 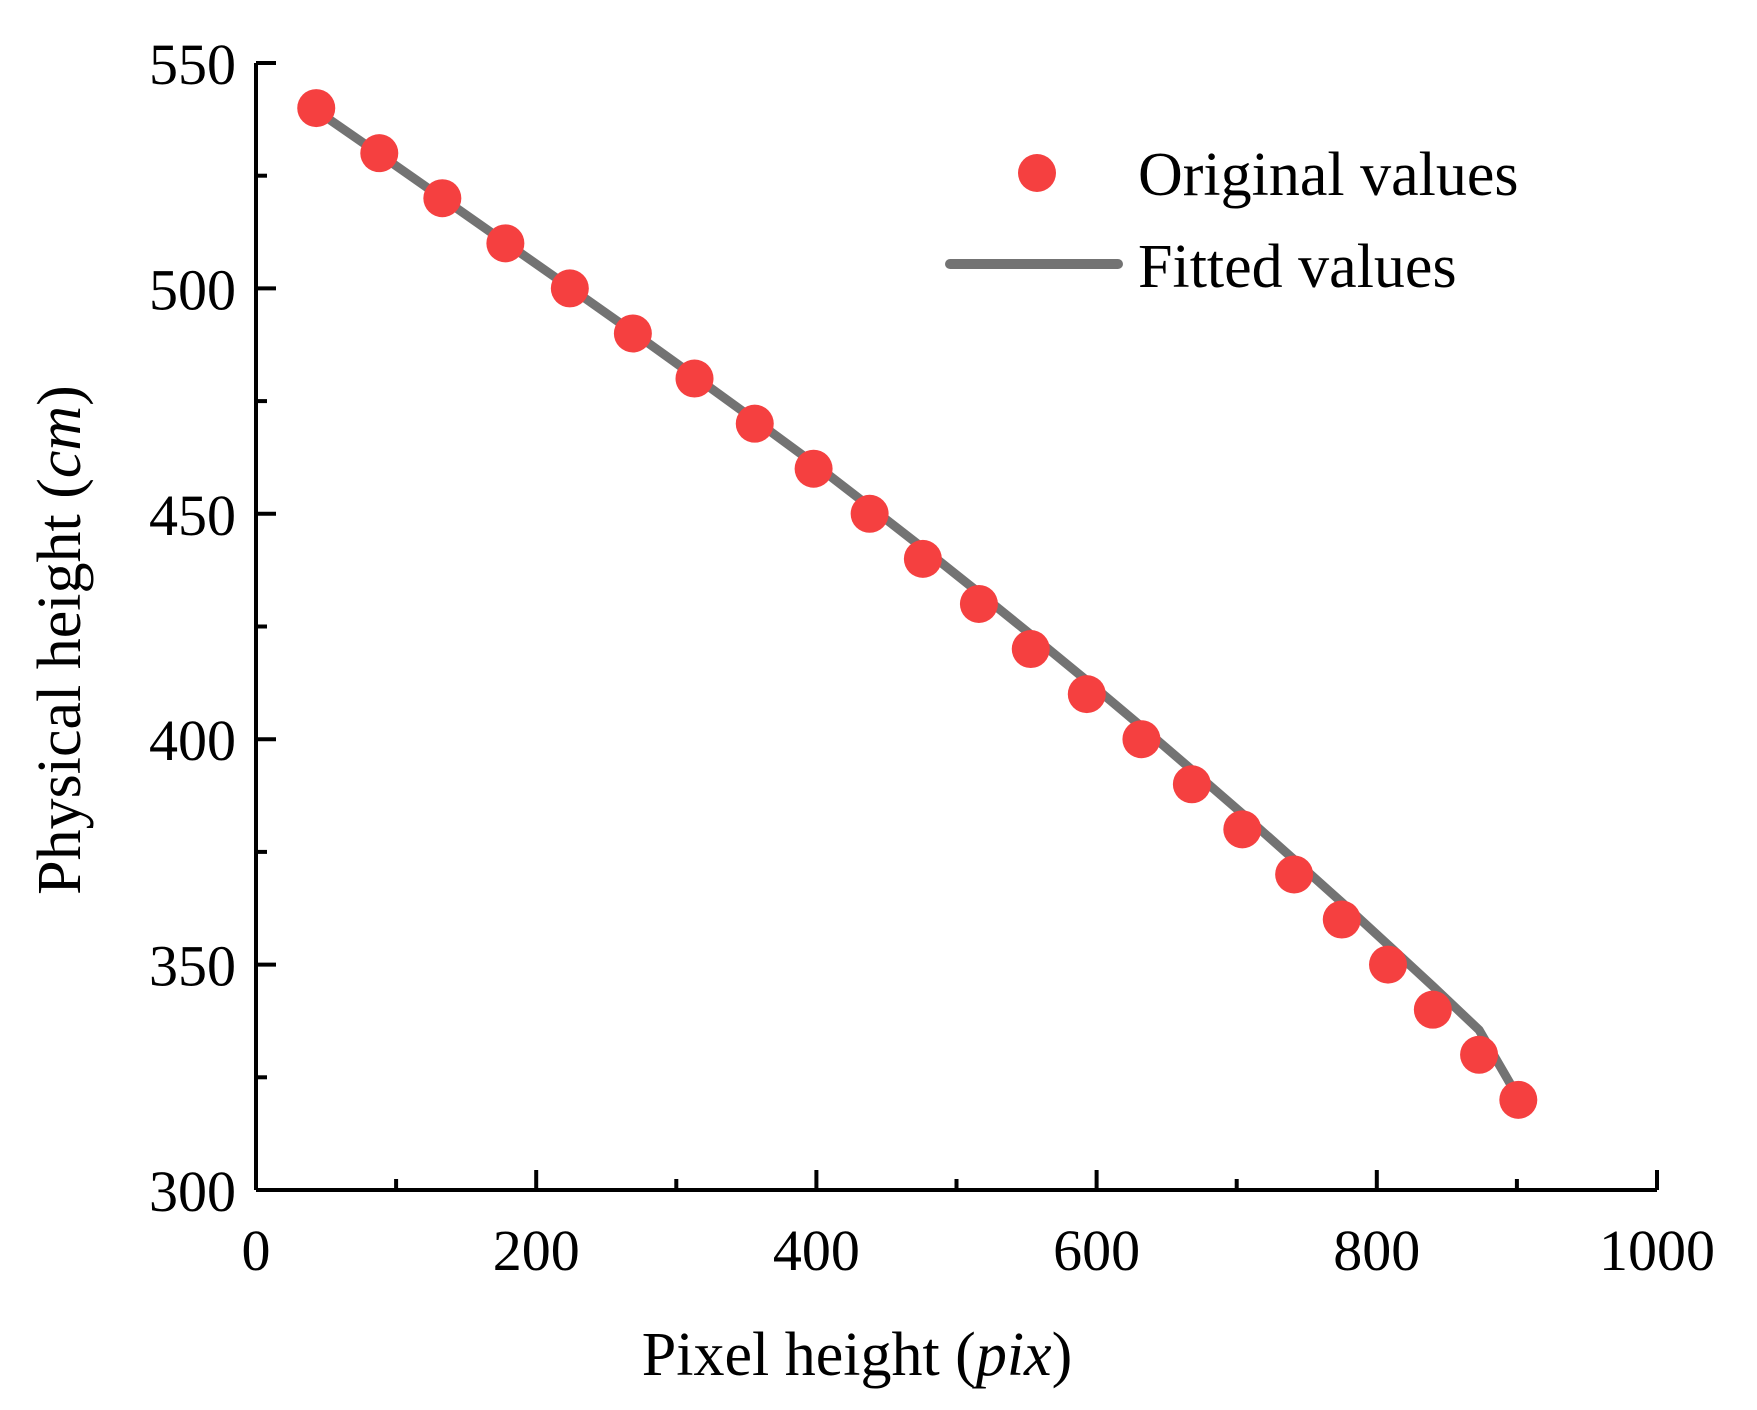 What do you see at coordinates (192, 64) in the screenshot?
I see `y-tick-label: 550` at bounding box center [192, 64].